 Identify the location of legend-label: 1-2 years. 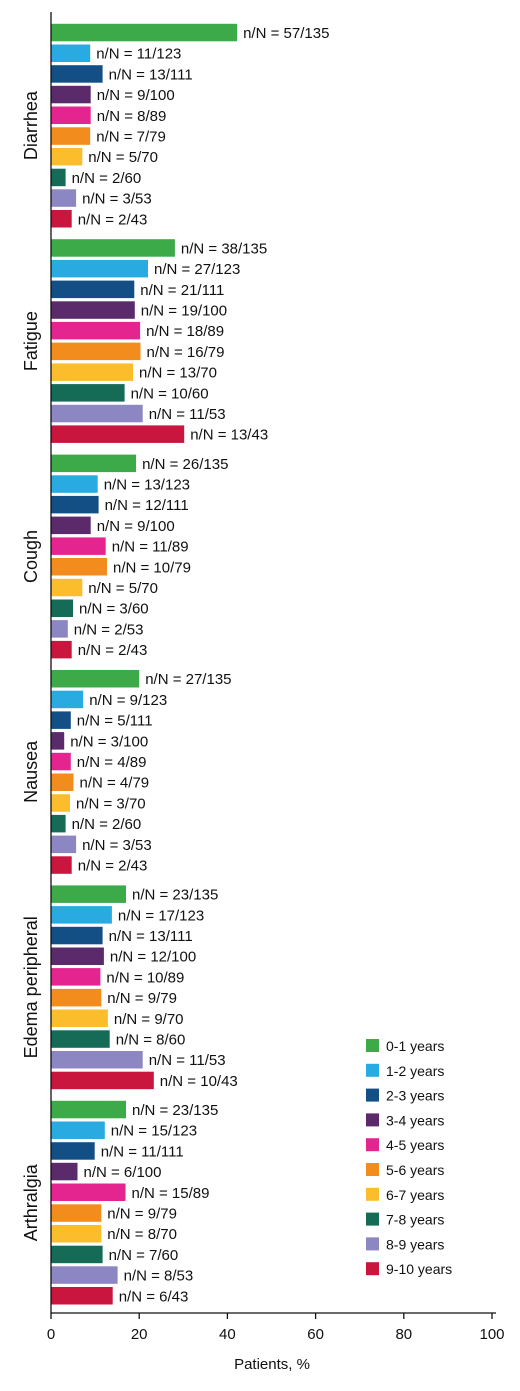
(415, 1071).